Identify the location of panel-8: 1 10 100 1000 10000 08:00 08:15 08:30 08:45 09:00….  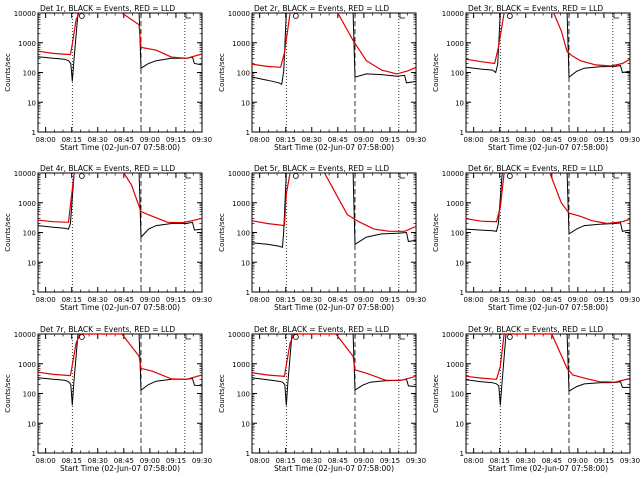
(322, 399).